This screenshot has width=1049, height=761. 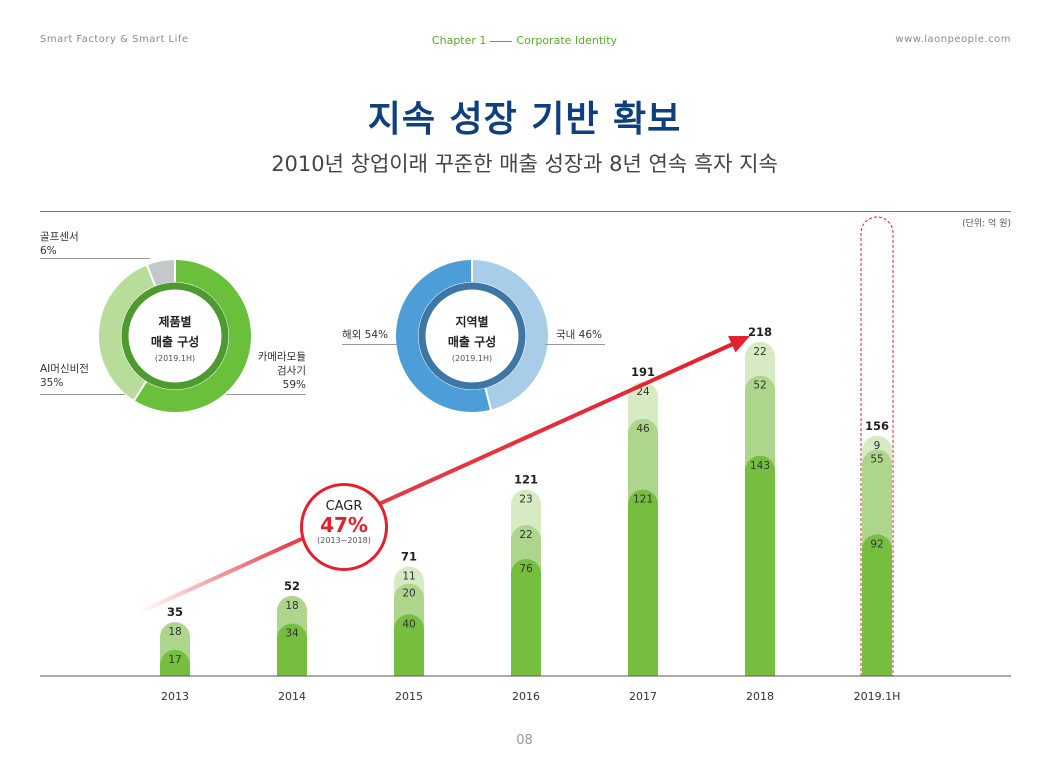 What do you see at coordinates (643, 392) in the screenshot?
I see `bar-2017-value-2: 24` at bounding box center [643, 392].